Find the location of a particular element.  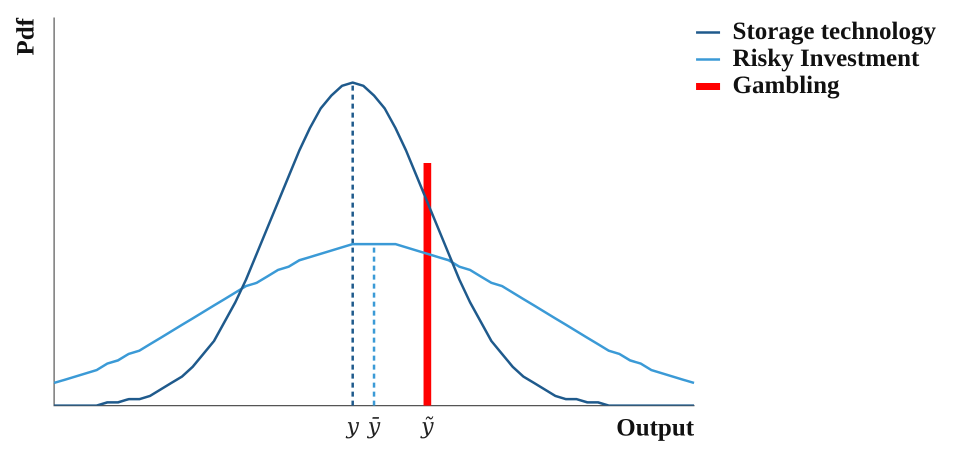

x-axis-title: Output is located at coordinates (655, 428).